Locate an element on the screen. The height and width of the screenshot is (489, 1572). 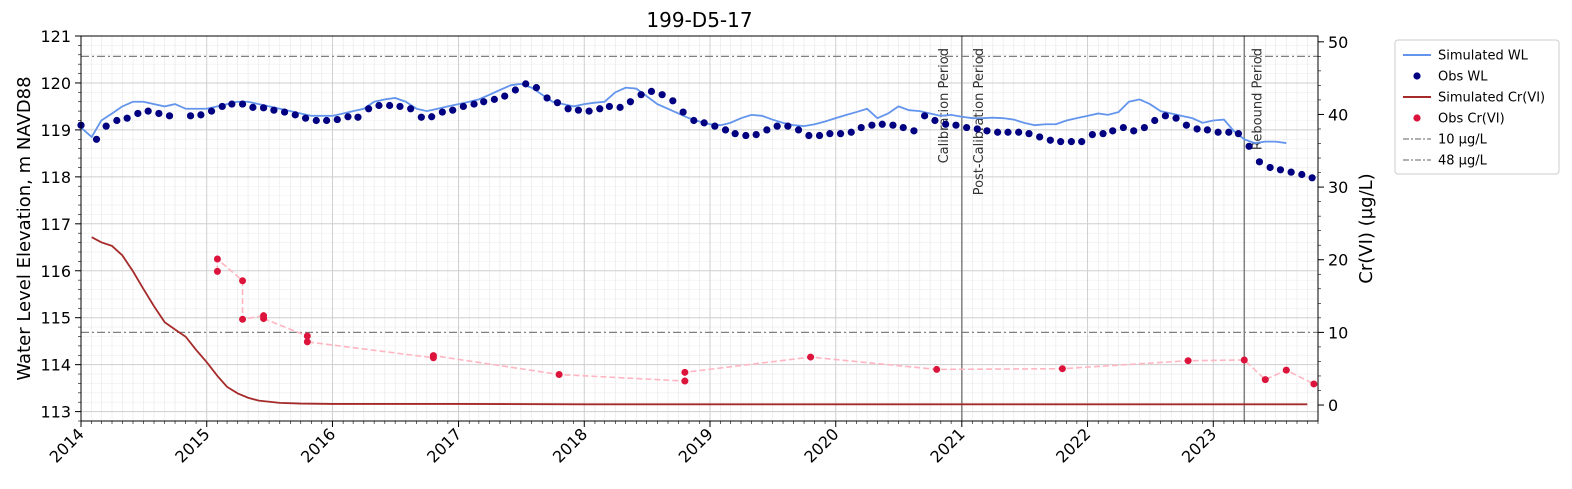
x-tick-label: 2015 is located at coordinates (192, 445).